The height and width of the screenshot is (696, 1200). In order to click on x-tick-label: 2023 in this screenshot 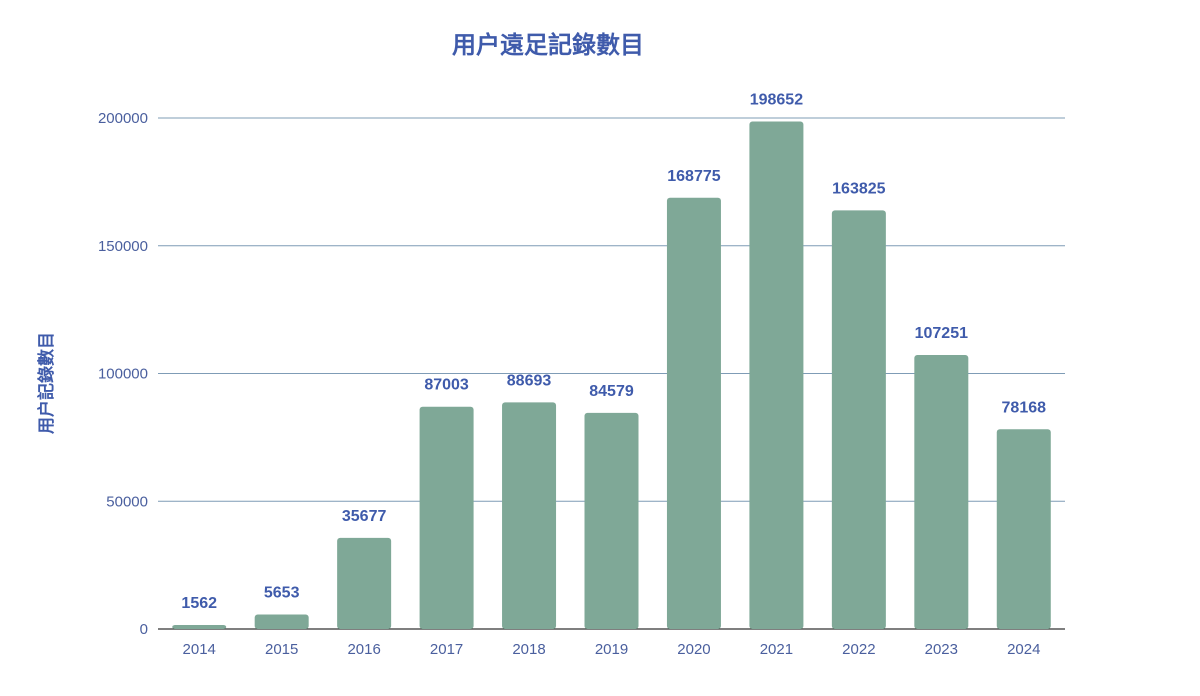, I will do `click(941, 649)`.